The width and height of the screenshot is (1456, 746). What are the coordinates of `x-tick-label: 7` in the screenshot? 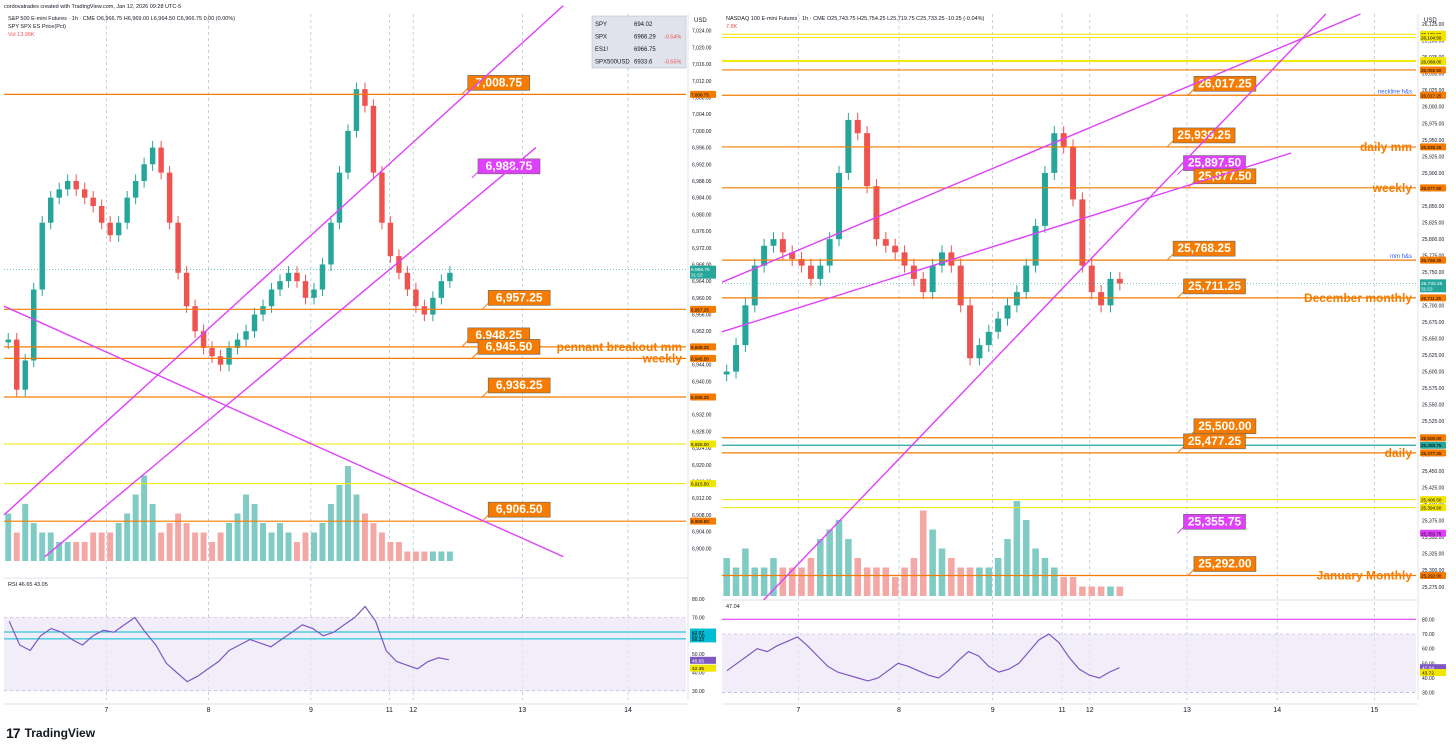 It's located at (106, 710).